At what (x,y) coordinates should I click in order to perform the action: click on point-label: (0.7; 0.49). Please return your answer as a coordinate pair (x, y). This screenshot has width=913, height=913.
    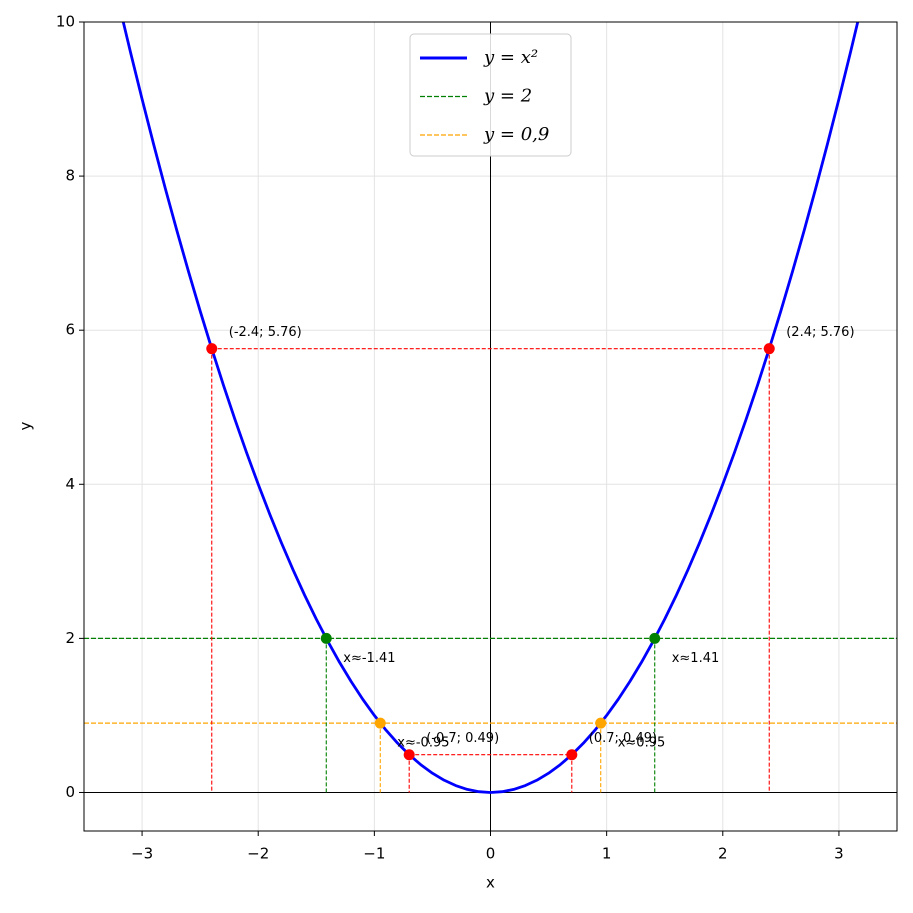
    Looking at the image, I should click on (623, 738).